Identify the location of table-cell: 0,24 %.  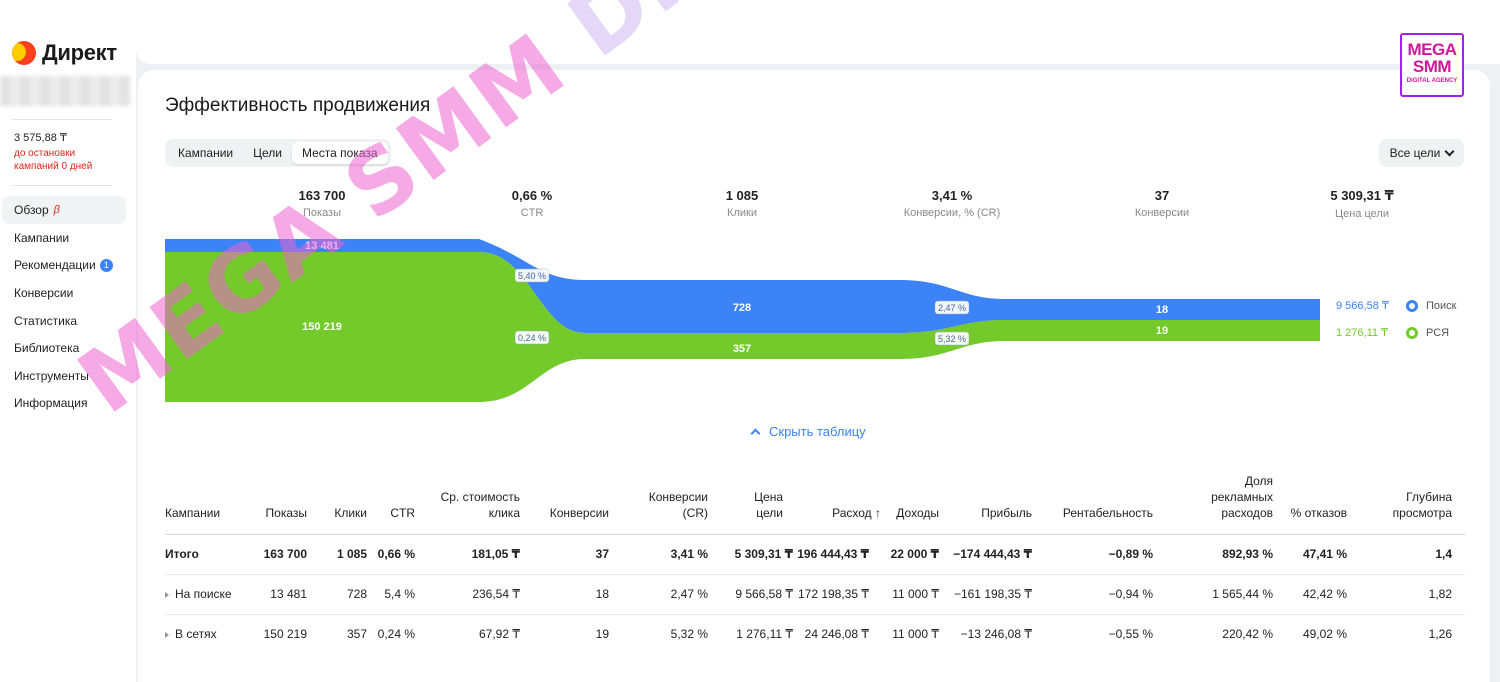
(396, 634).